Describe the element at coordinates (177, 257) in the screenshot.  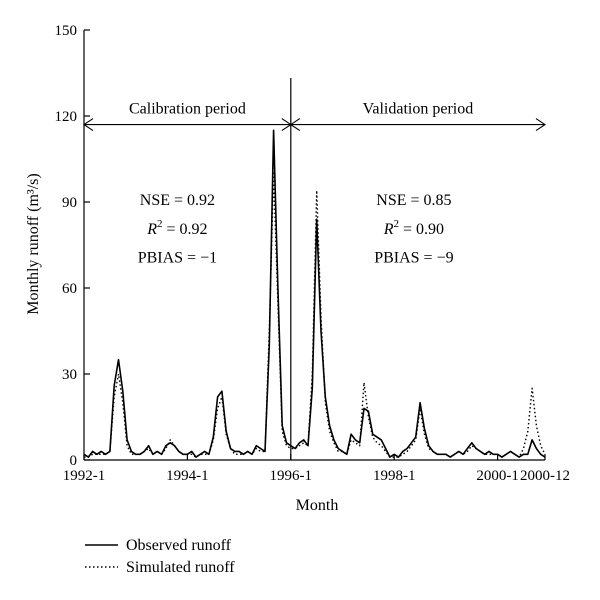
I see `pbias-annotation: PBIAS = −1` at that location.